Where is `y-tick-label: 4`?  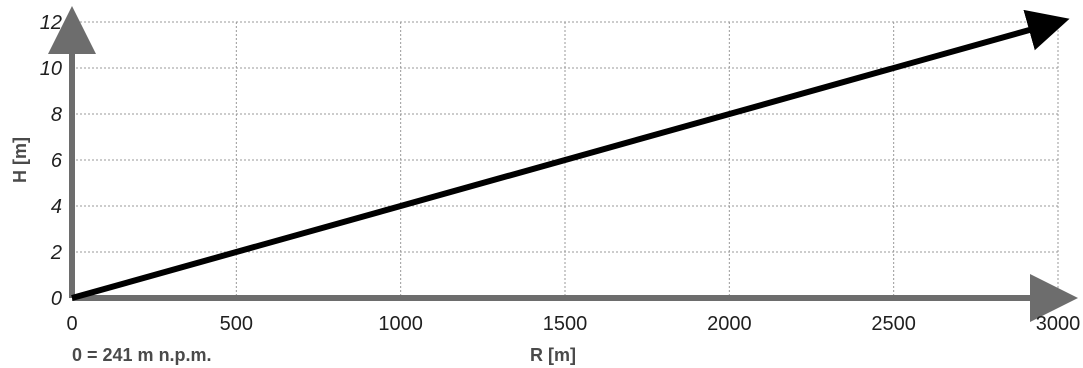
y-tick-label: 4 is located at coordinates (56, 207).